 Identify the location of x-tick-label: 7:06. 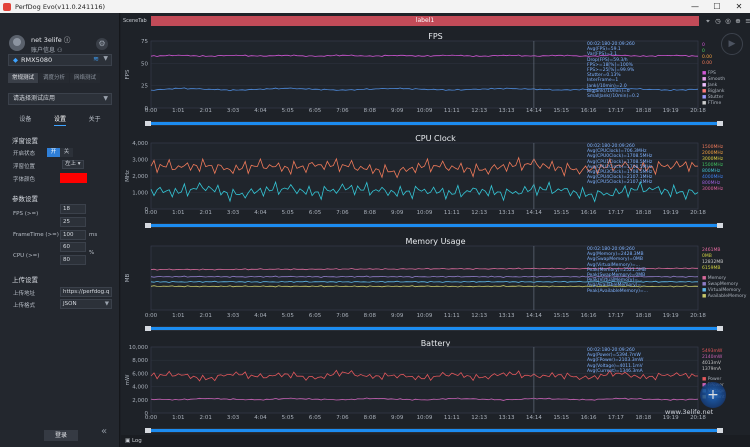
(342, 418).